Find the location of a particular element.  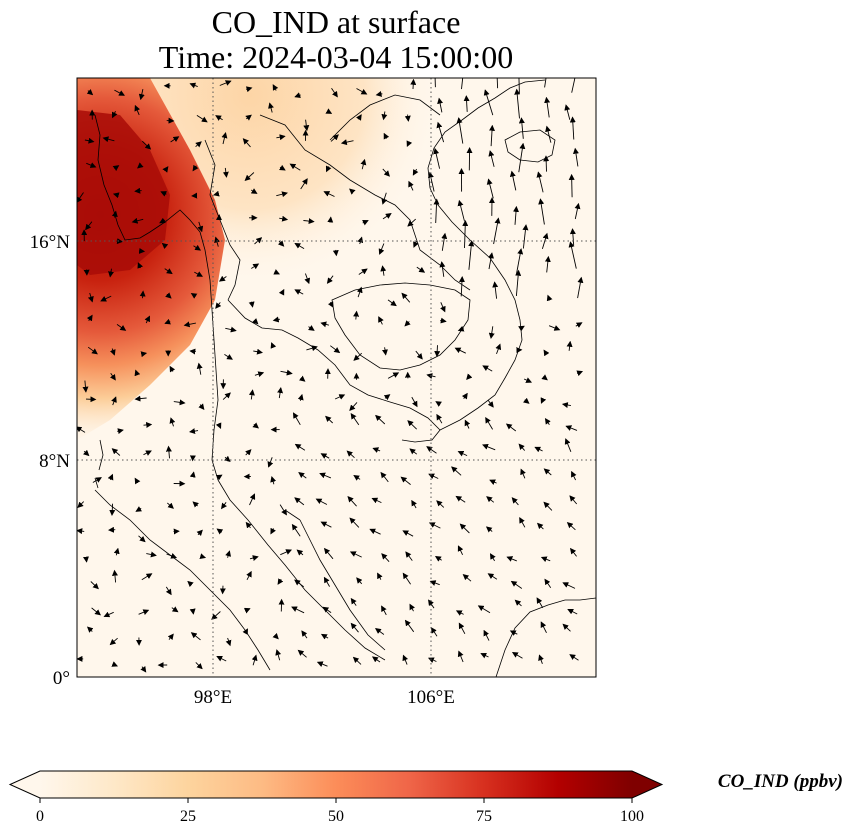

lon-tick-label-106: 106°E is located at coordinates (431, 697).